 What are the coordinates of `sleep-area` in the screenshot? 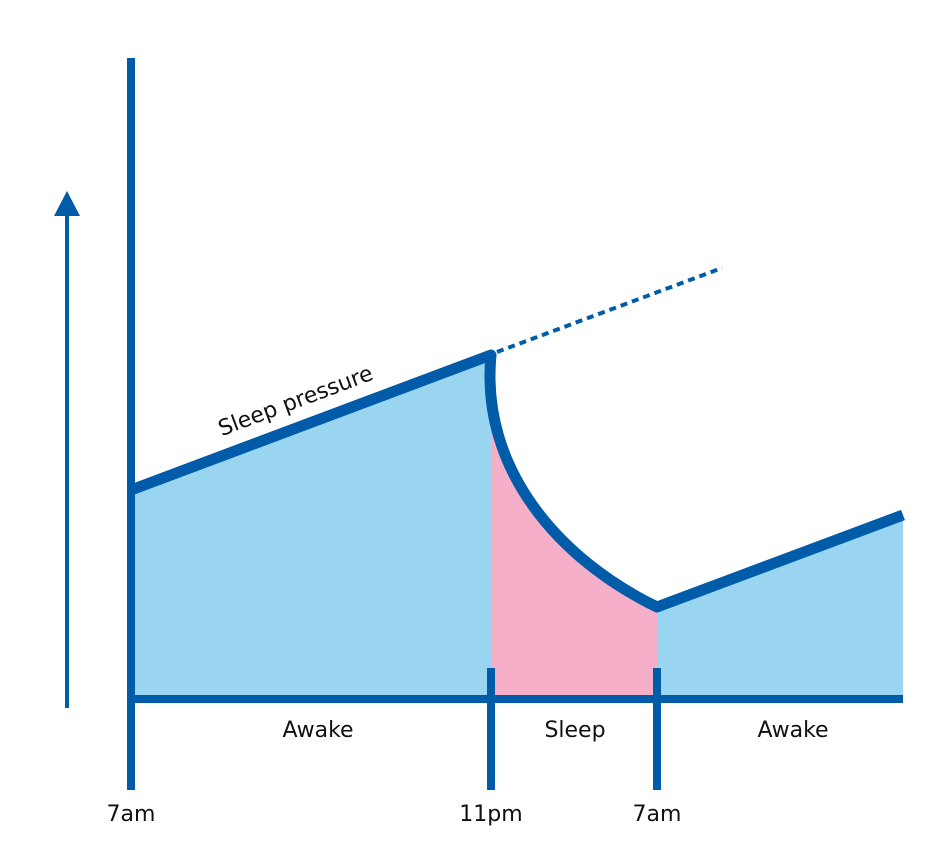 It's located at (573, 527).